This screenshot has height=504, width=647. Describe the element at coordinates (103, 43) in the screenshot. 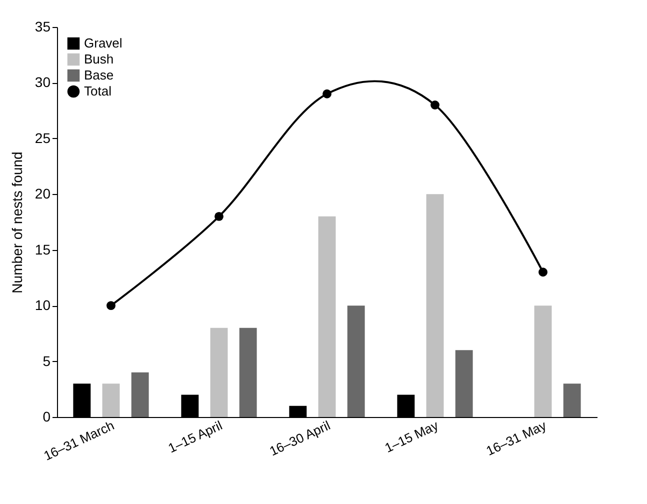

I see `legend-label: Gravel` at that location.